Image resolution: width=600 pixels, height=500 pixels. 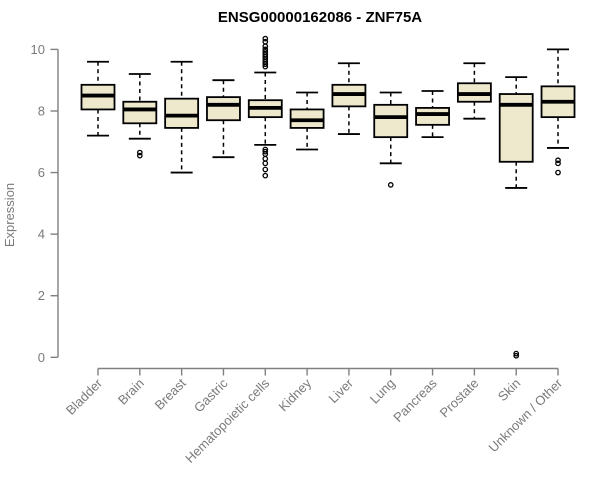 What do you see at coordinates (84, 396) in the screenshot?
I see `x-tick-label-bladder: Bladder` at bounding box center [84, 396].